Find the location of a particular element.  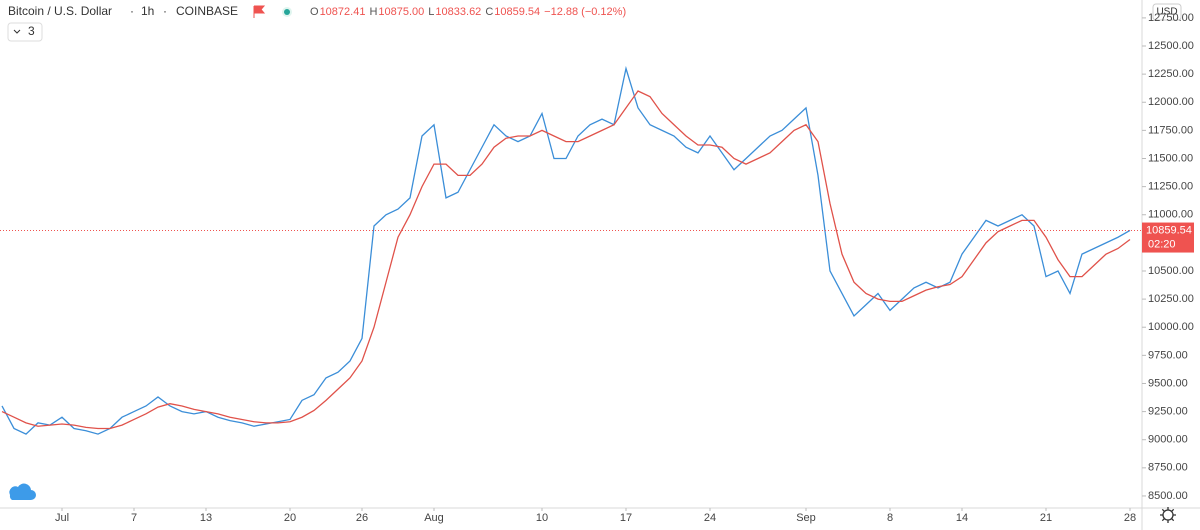

symbol-title: Bitcoin / U.S. Dollar is located at coordinates (60, 11).